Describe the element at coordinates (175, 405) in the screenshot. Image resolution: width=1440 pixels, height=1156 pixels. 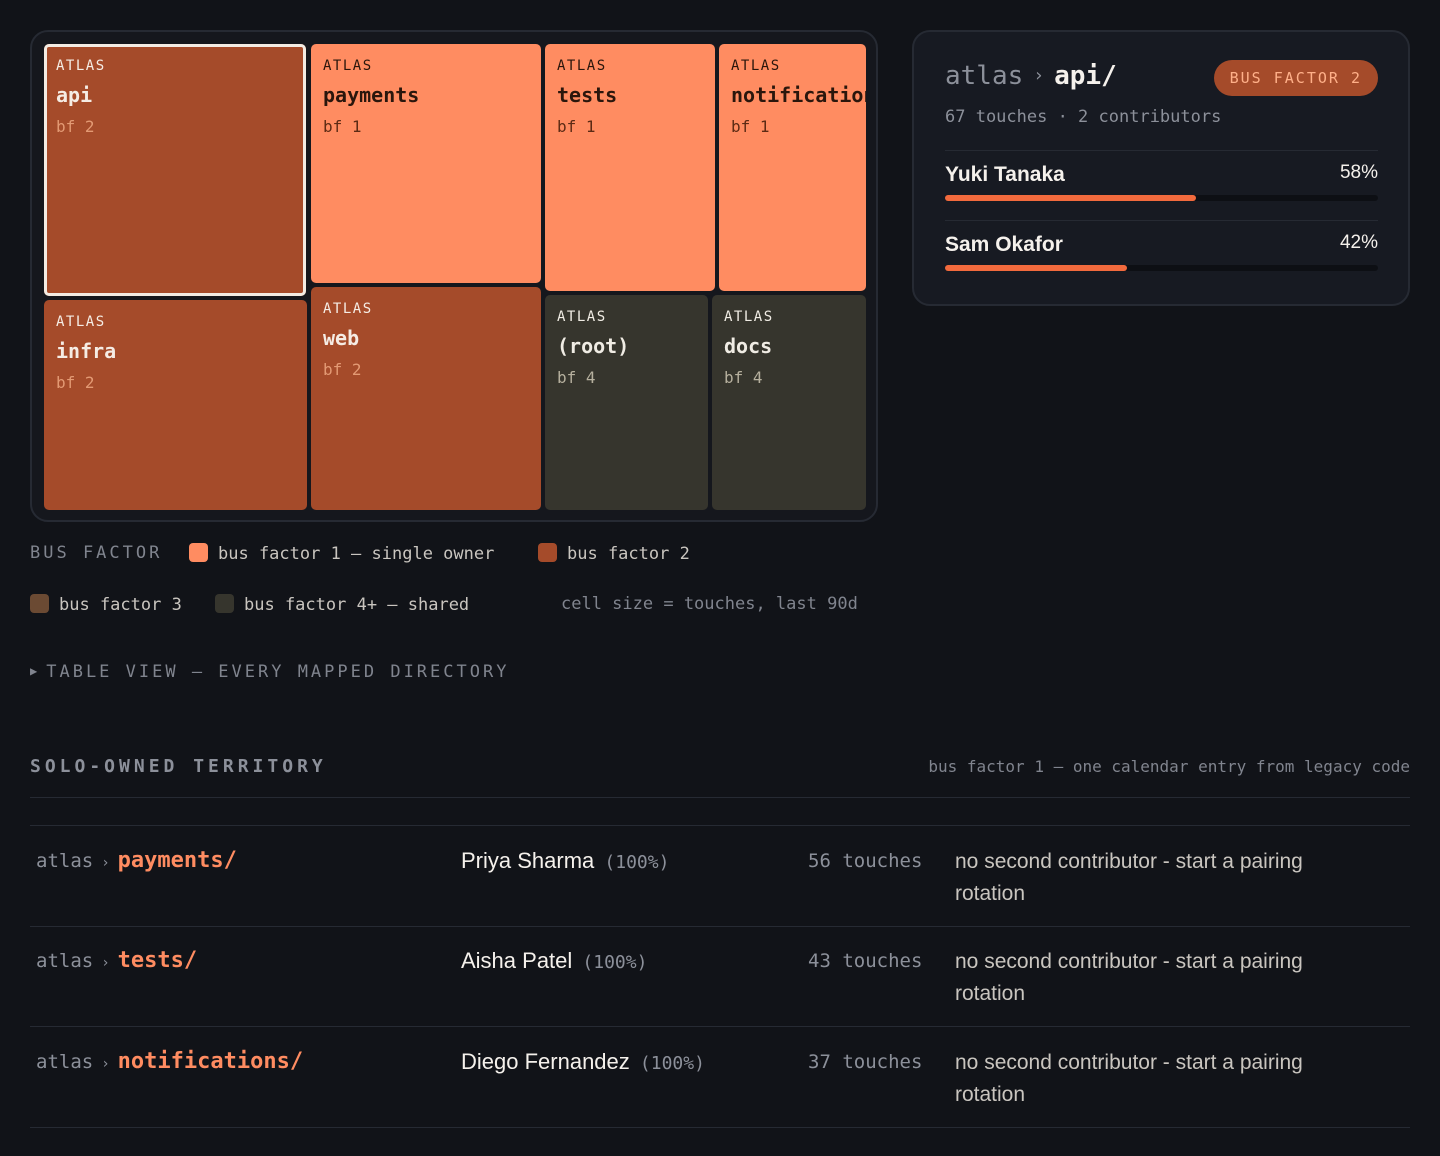
I see `treemap-cell-infra: ATLAS infra bf 2` at that location.